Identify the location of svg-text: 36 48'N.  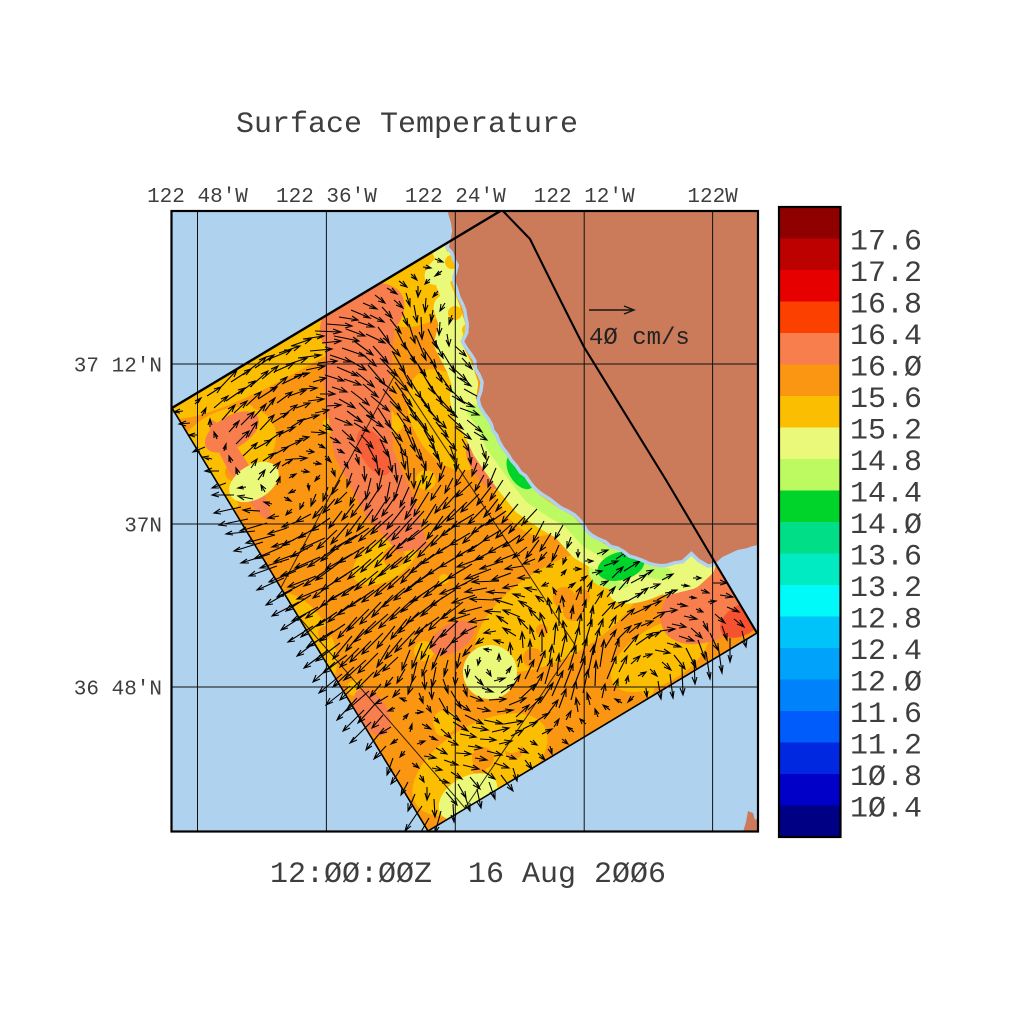
(118, 690).